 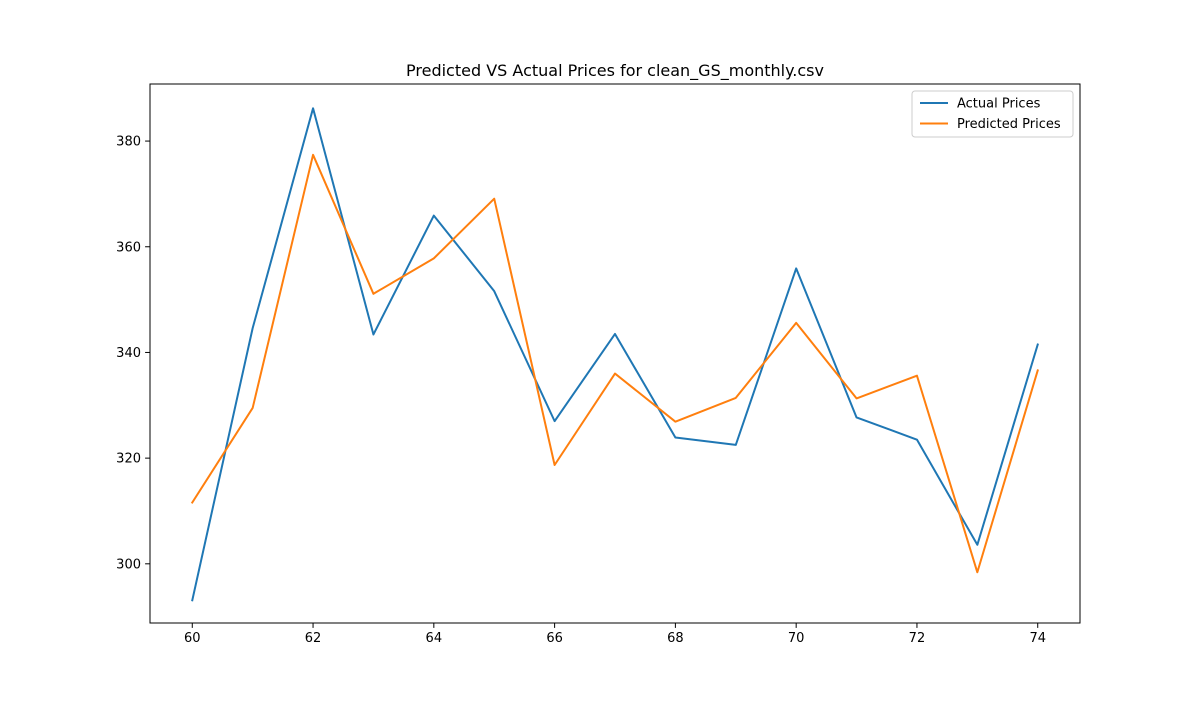 I want to click on legend-label: Actual Prices, so click(x=999, y=104).